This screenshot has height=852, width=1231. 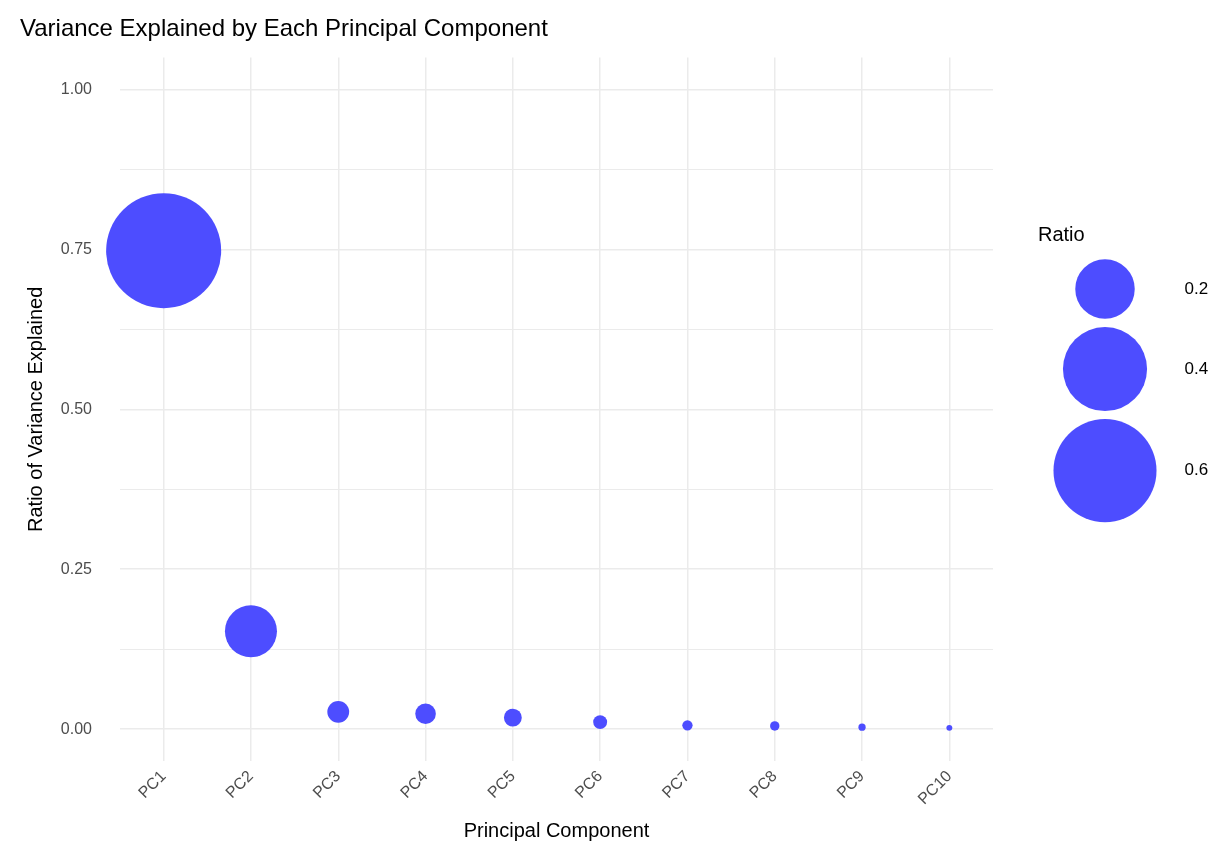 What do you see at coordinates (76, 88) in the screenshot?
I see `y-tick-label: 1.00` at bounding box center [76, 88].